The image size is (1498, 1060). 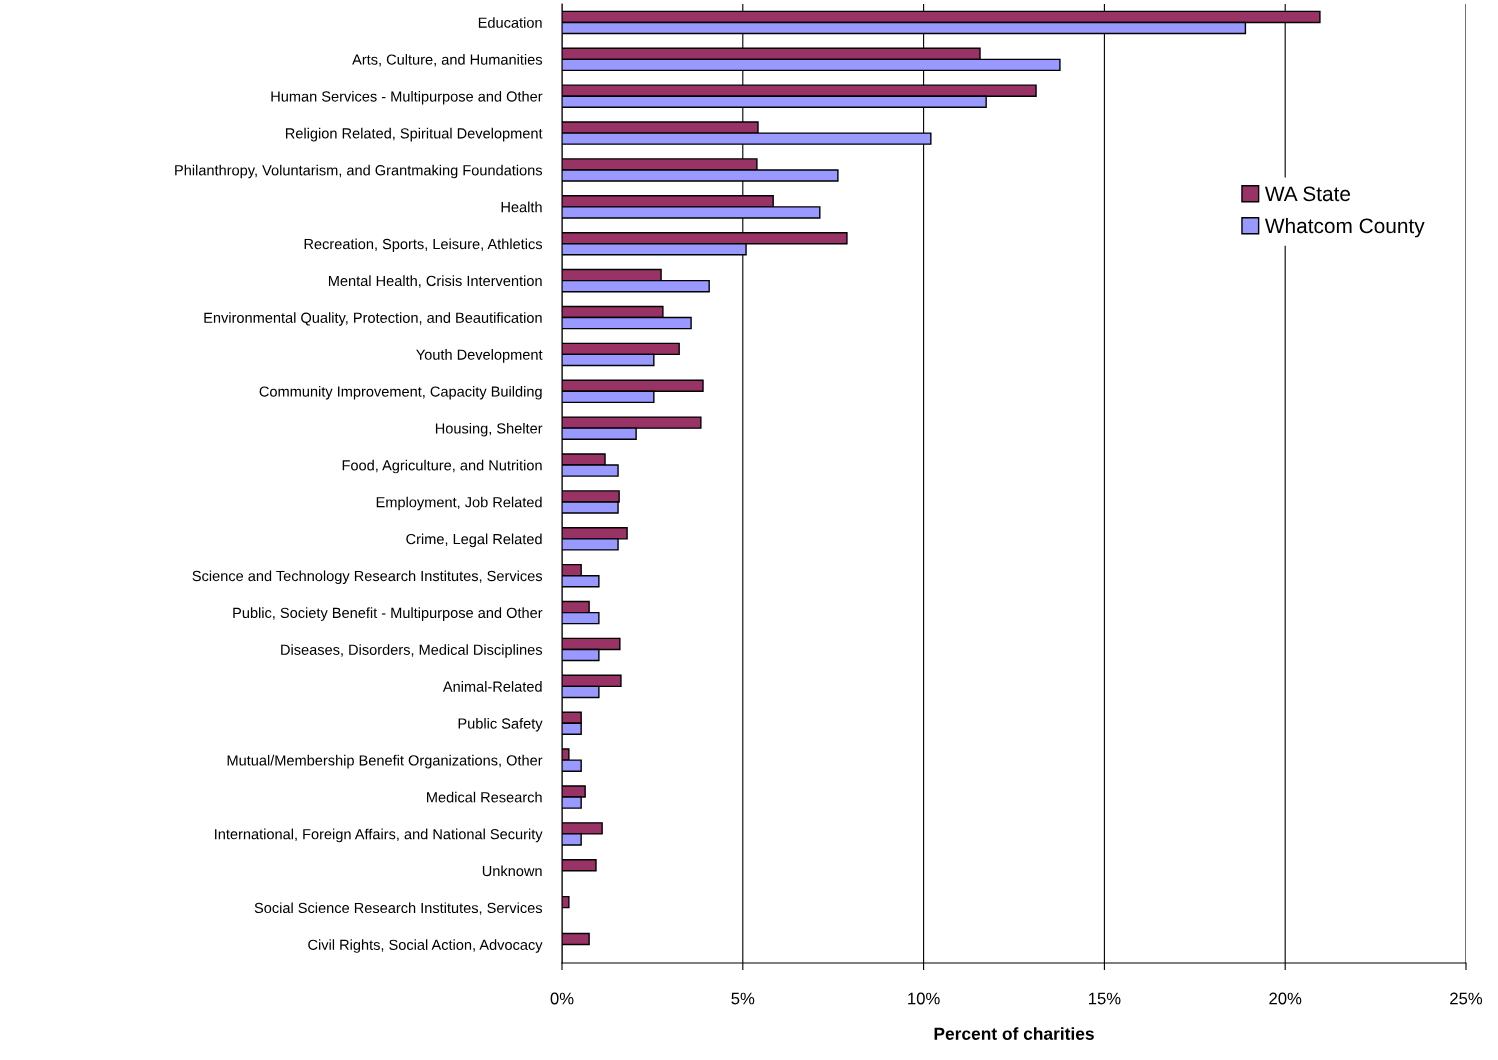 What do you see at coordinates (459, 503) in the screenshot?
I see `y-tick-label: Employment, Job Related` at bounding box center [459, 503].